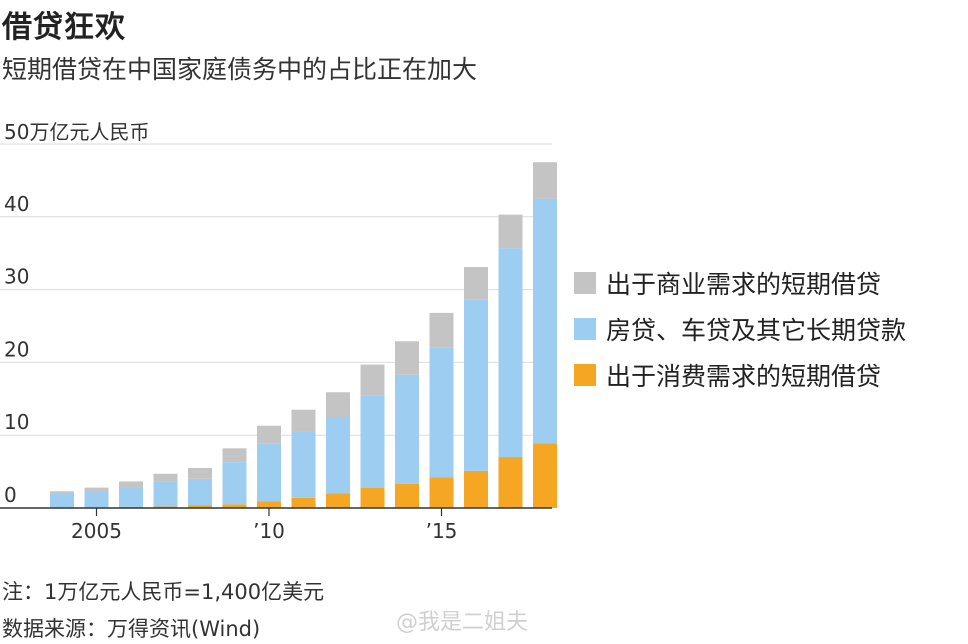 This screenshot has height=644, width=968. Describe the element at coordinates (585, 329) in the screenshot. I see `legend-swatch-long-term` at that location.